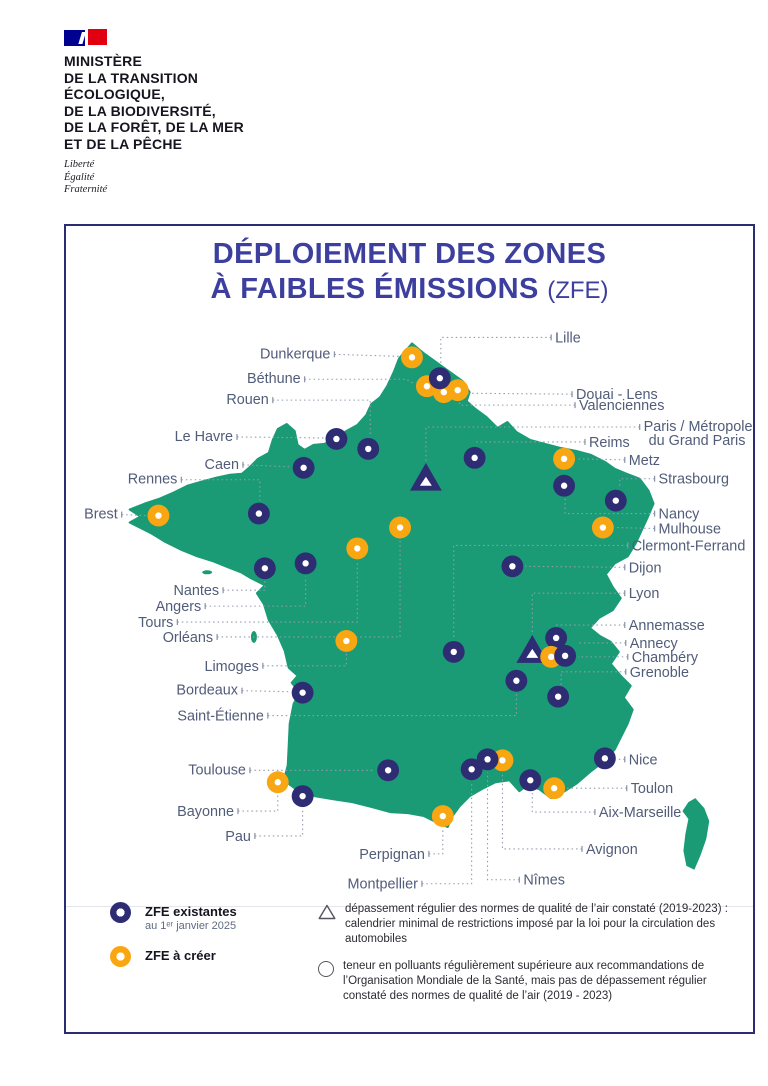 Image resolution: width=768 pixels, height=1086 pixels. What do you see at coordinates (295, 354) in the screenshot?
I see `city-label-dunkerque: Dunkerque` at bounding box center [295, 354].